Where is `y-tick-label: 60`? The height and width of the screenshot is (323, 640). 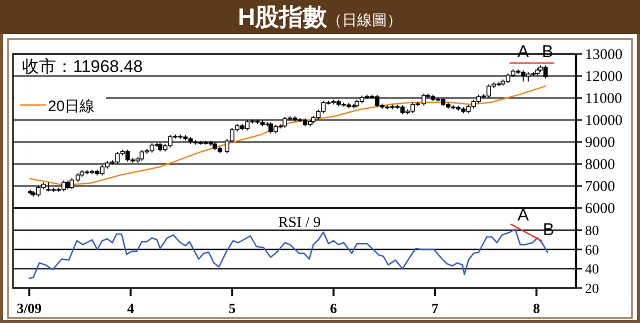 y-tick-label: 60 is located at coordinates (592, 250).